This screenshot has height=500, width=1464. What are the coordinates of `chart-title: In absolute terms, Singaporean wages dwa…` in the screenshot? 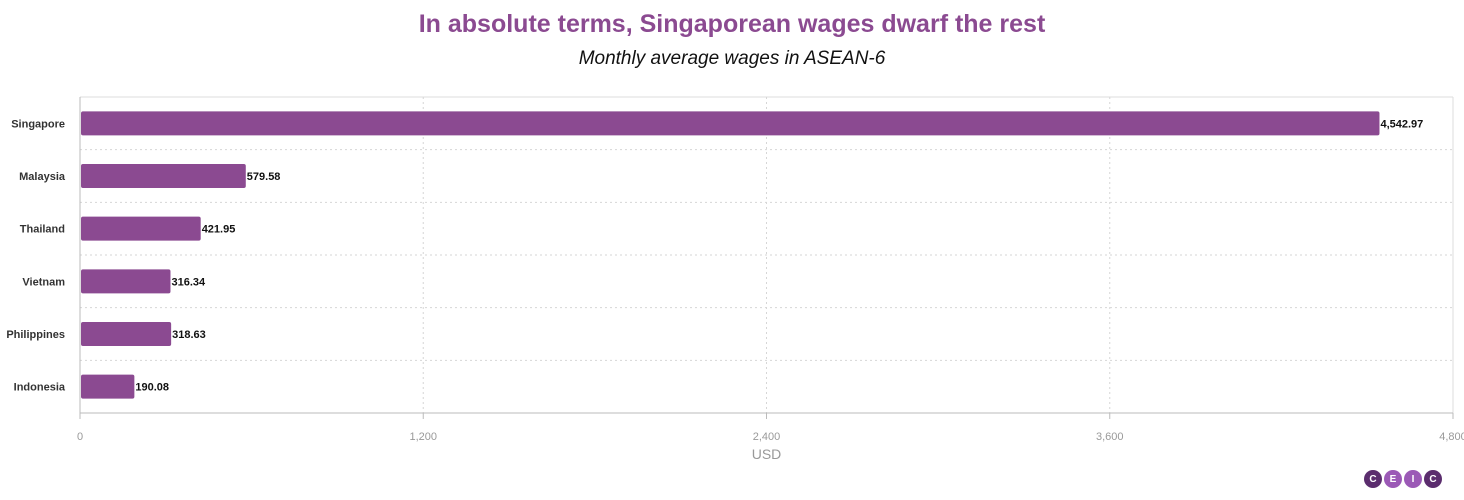 It's located at (732, 24).